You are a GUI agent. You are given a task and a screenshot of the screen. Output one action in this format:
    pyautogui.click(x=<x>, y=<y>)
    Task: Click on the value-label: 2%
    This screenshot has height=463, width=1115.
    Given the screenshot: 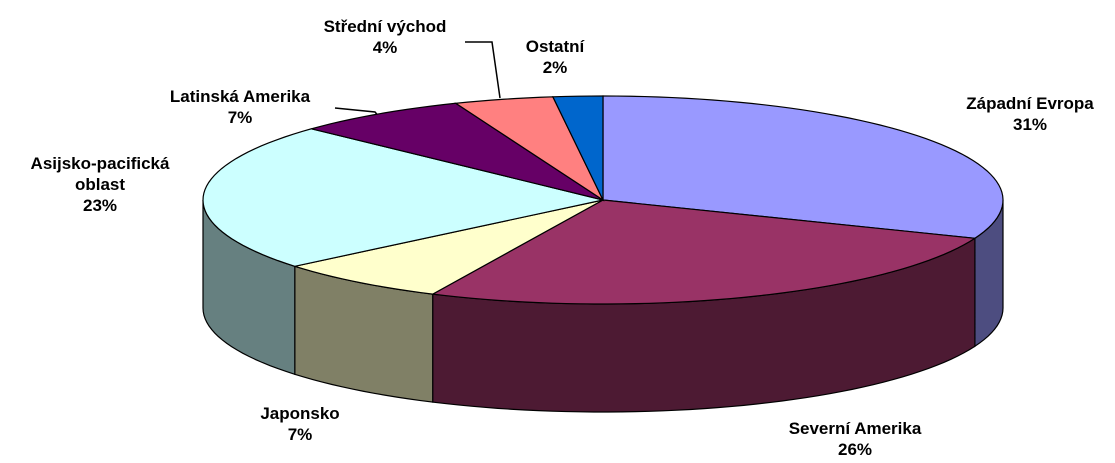 What is the action you would take?
    pyautogui.click(x=555, y=67)
    